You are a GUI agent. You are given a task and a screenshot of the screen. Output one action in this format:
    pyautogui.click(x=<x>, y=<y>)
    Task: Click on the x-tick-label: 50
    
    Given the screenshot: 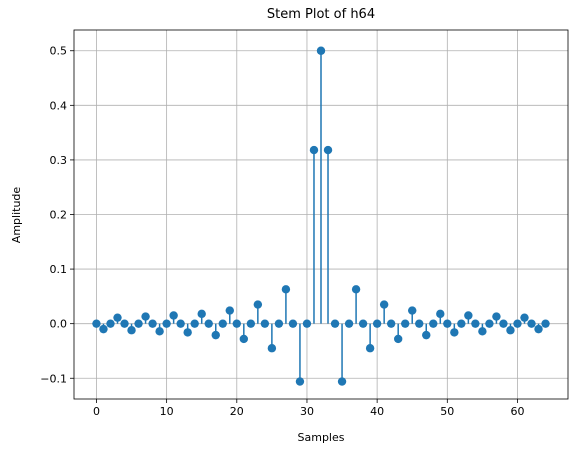 What is the action you would take?
    pyautogui.click(x=447, y=411)
    